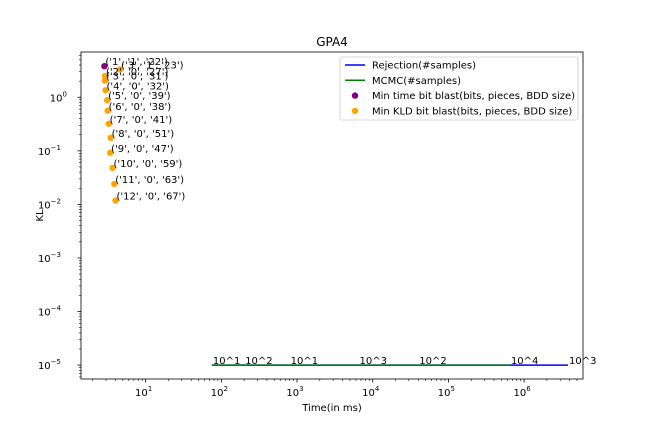 The width and height of the screenshot is (648, 432). What do you see at coordinates (331, 408) in the screenshot?
I see `x-axis-label: Time(in ms)` at bounding box center [331, 408].